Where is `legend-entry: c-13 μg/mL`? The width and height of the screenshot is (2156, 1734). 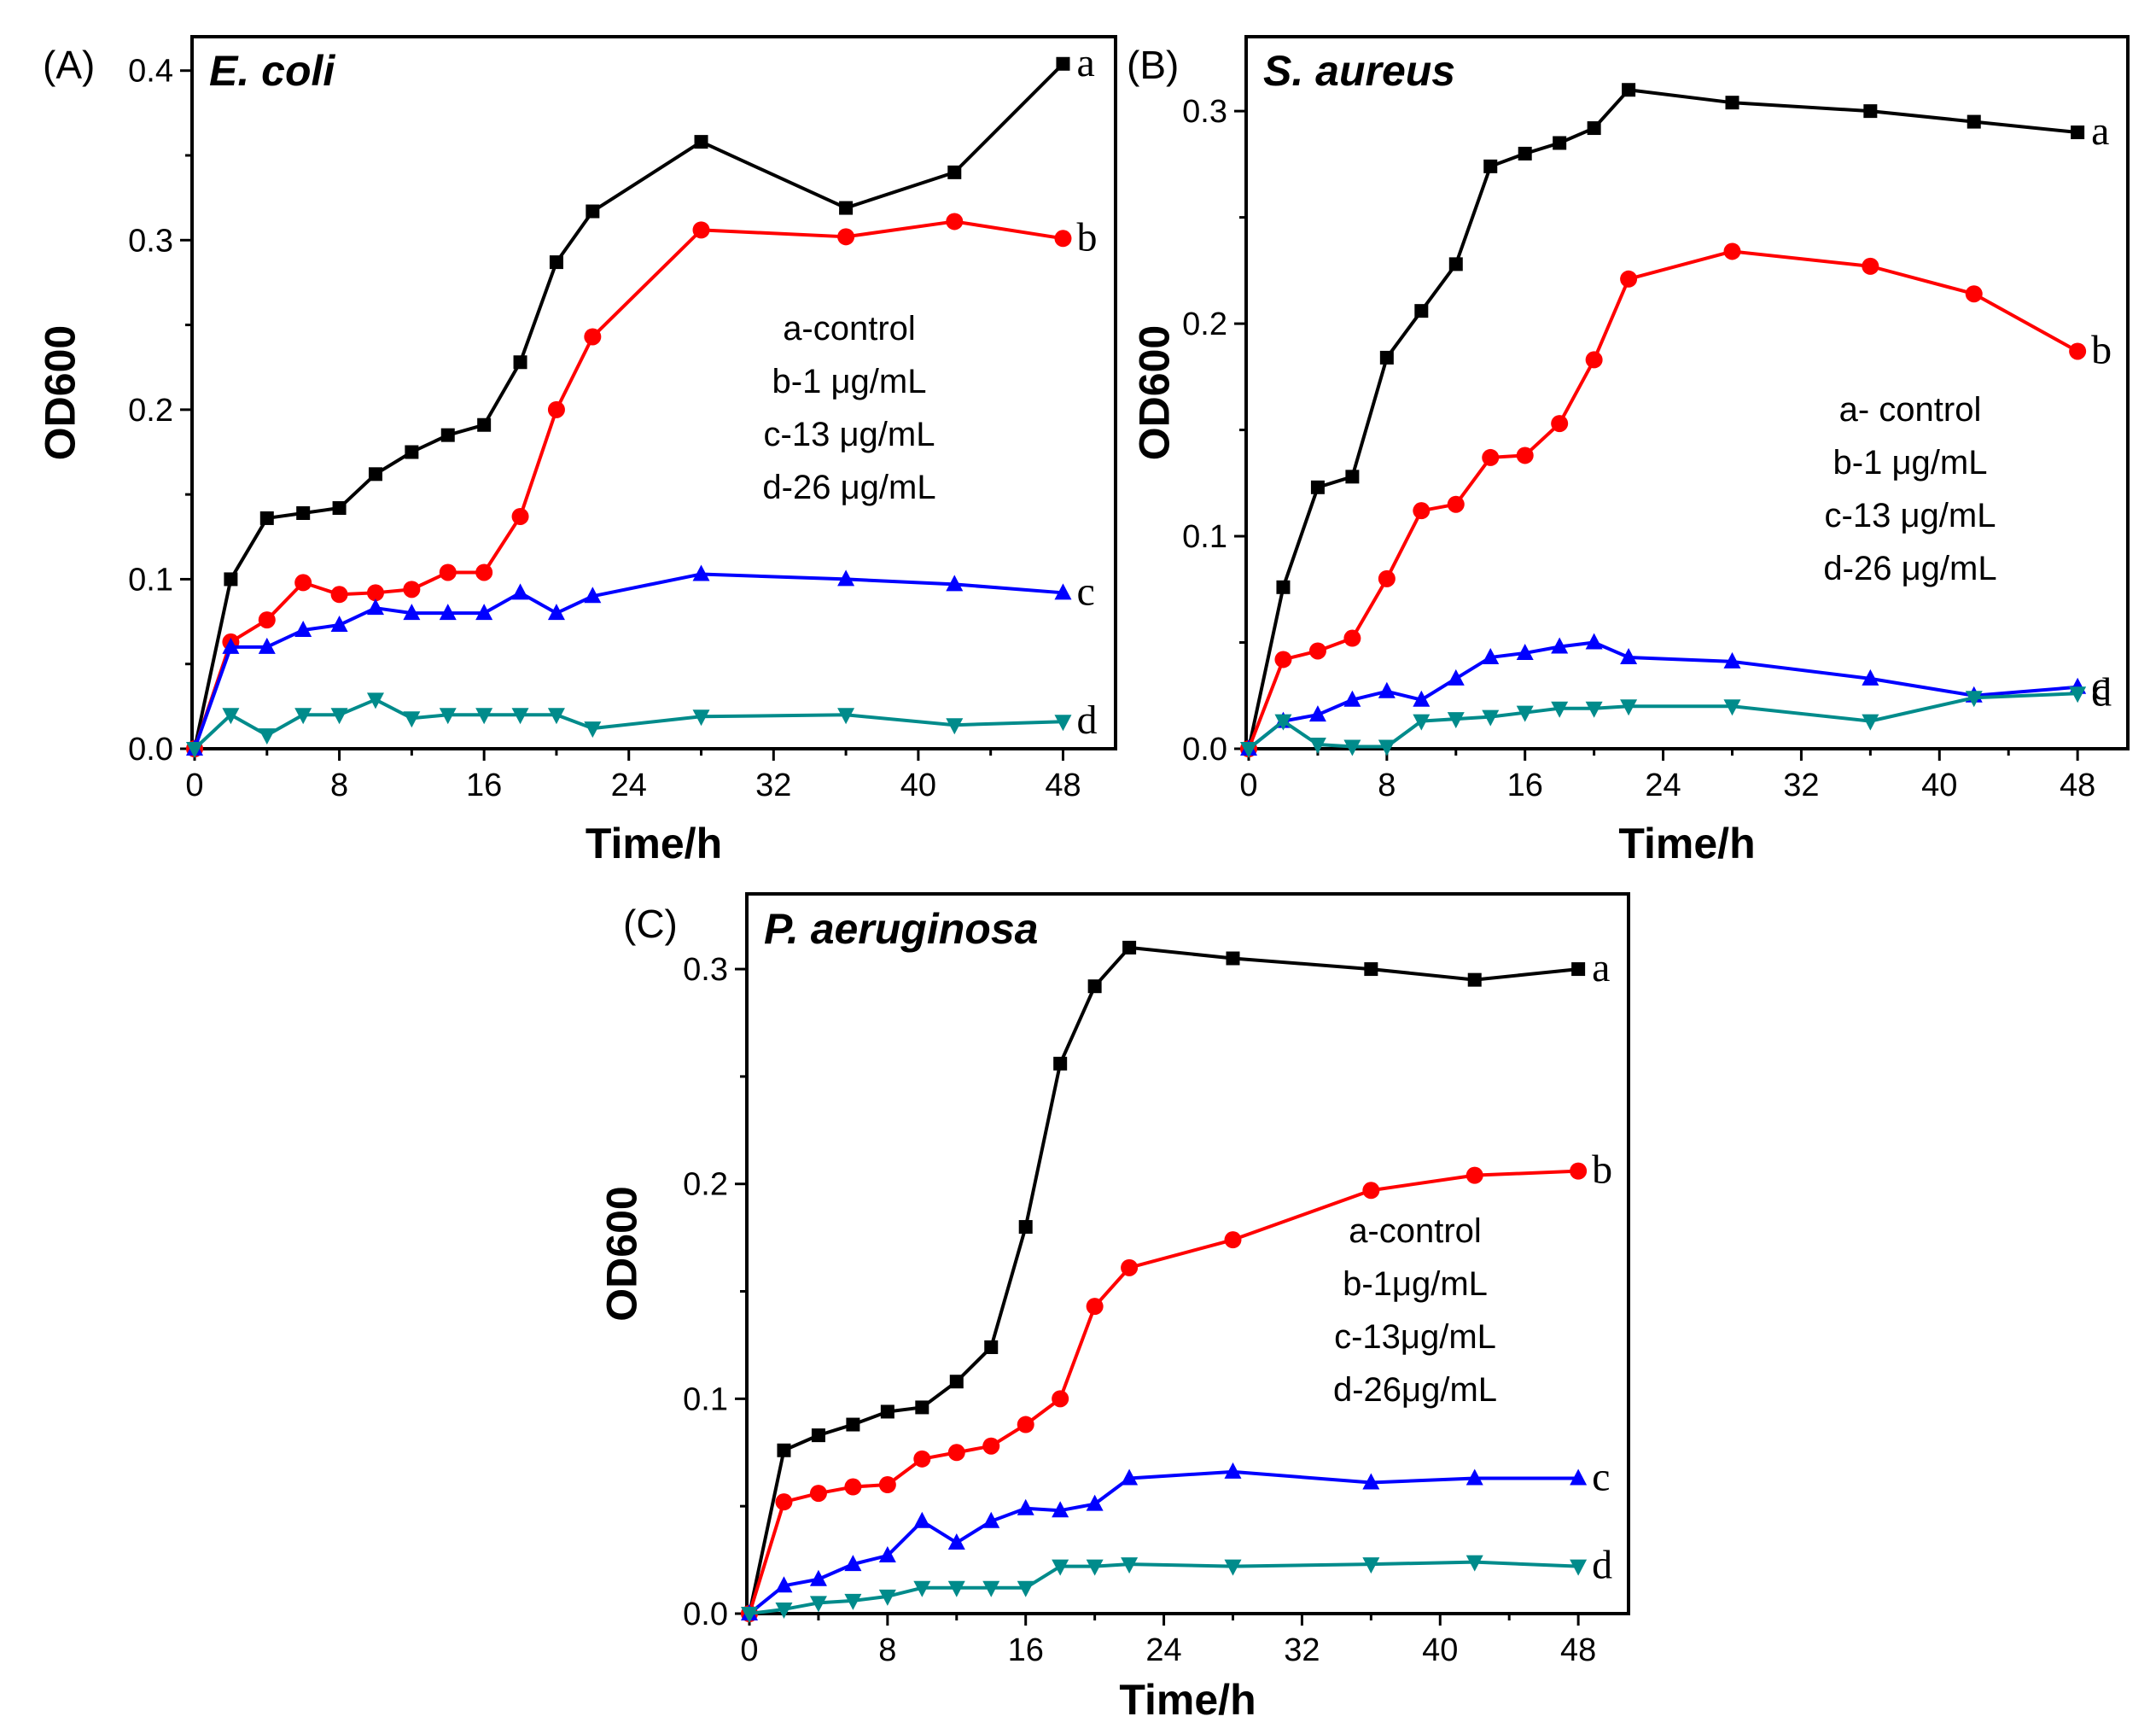 legend-entry: c-13 μg/mL is located at coordinates (1910, 516).